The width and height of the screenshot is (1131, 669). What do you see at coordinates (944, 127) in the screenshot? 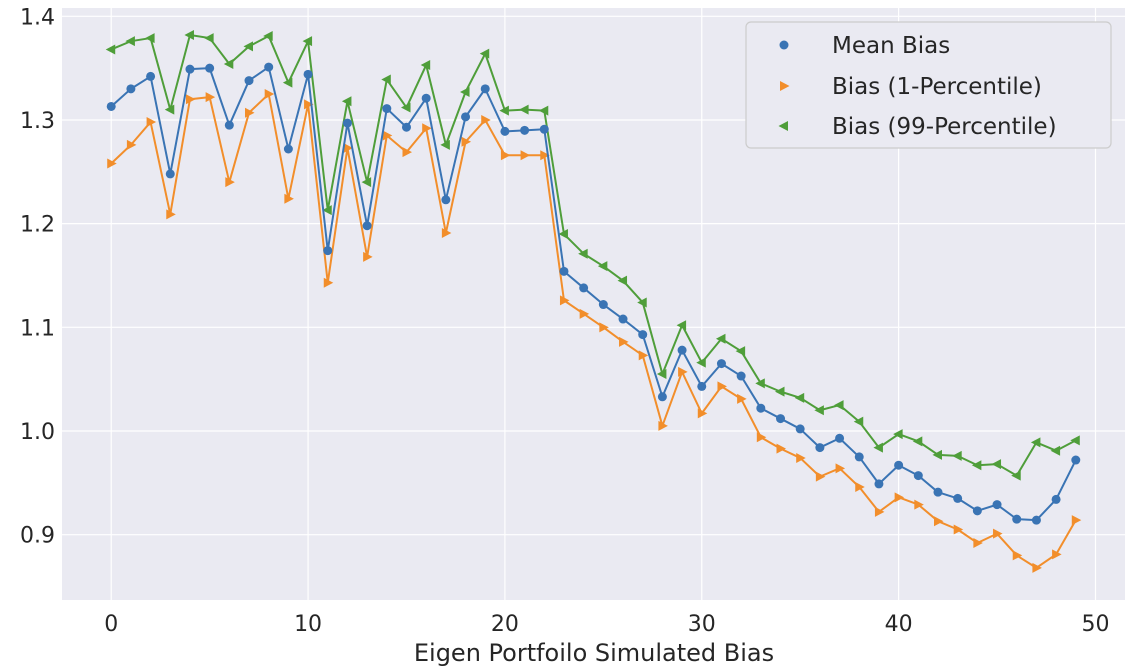
I see `legend-entry-label: Bias (99-Percentile)` at bounding box center [944, 127].